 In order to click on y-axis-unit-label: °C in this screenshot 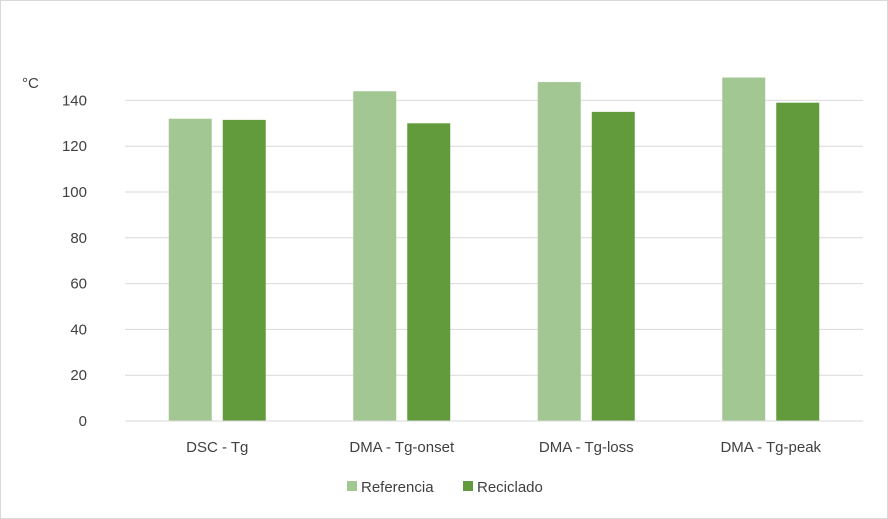, I will do `click(30, 83)`.